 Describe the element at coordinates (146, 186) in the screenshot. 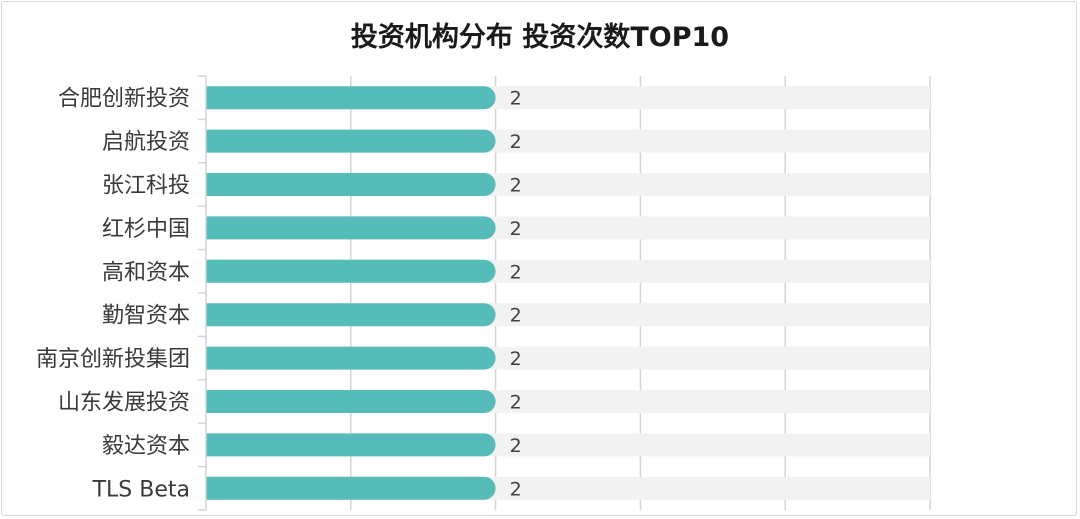

I see `category-label: 张江科投` at that location.